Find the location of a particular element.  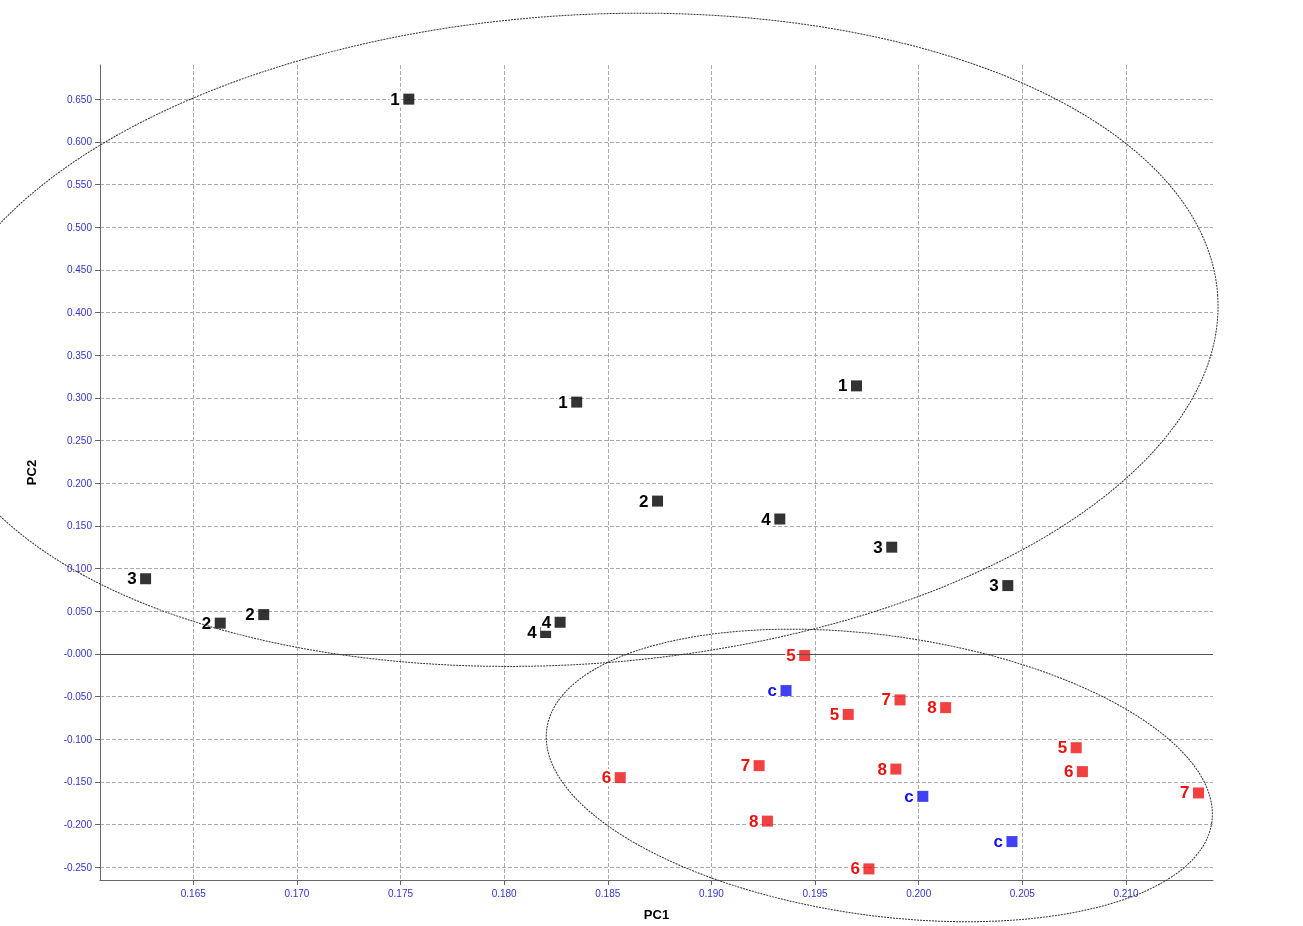

y-tick-label: 0.600 is located at coordinates (79, 142).